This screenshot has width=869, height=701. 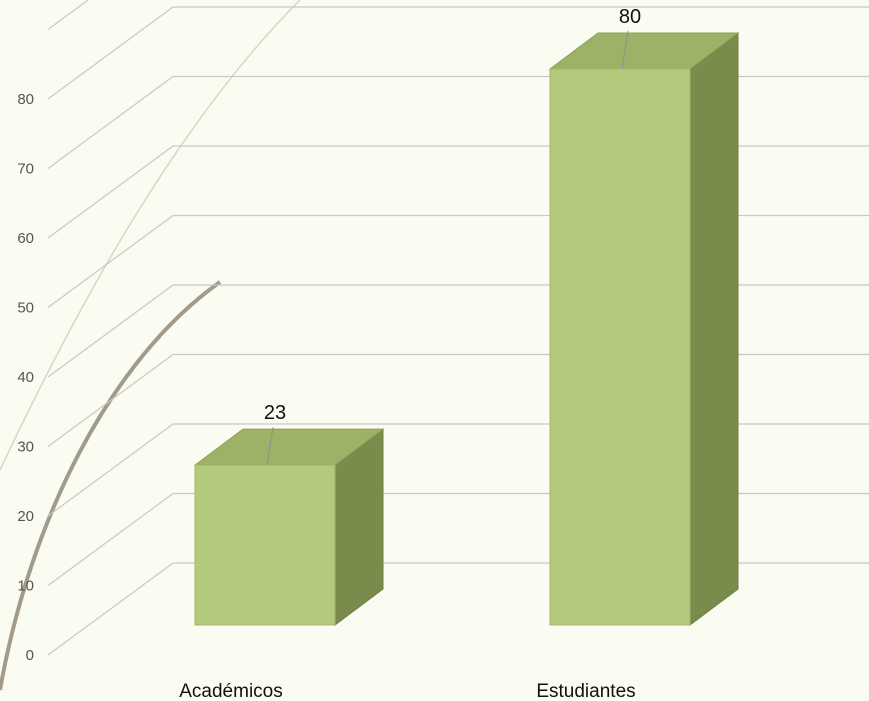 What do you see at coordinates (407, 691) in the screenshot?
I see `category-labels: Académicos Estudiantes` at bounding box center [407, 691].